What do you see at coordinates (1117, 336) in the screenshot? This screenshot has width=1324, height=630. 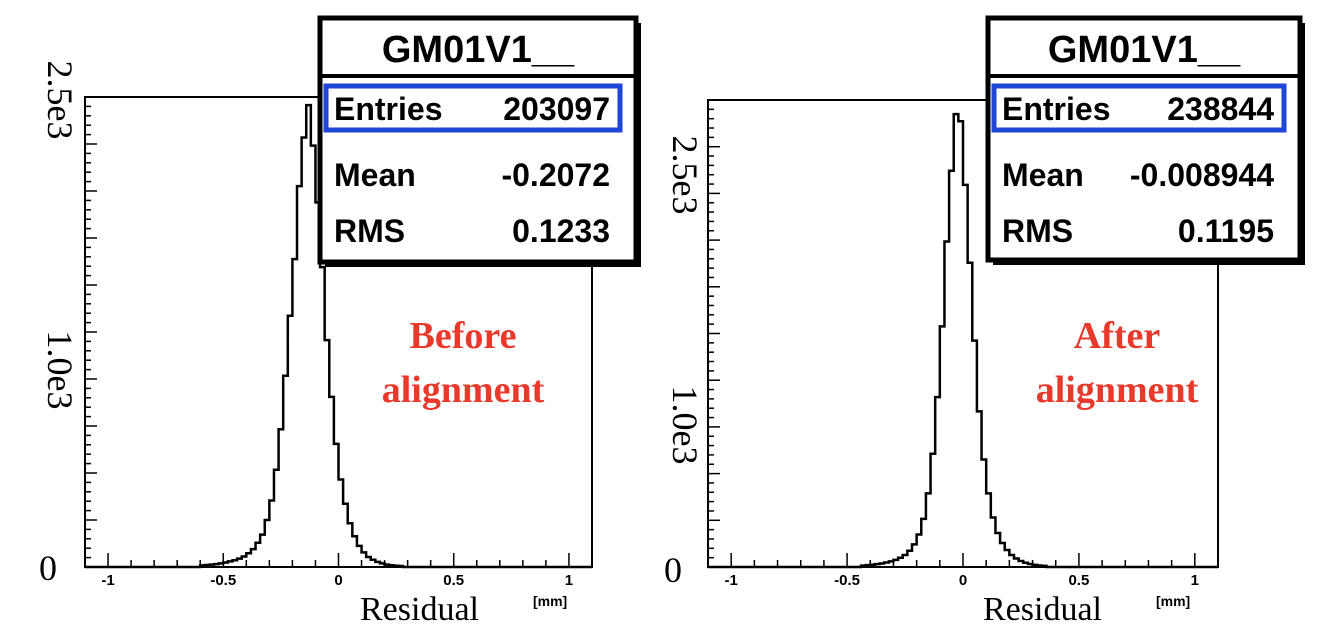 I see `annotation-line-1: After` at bounding box center [1117, 336].